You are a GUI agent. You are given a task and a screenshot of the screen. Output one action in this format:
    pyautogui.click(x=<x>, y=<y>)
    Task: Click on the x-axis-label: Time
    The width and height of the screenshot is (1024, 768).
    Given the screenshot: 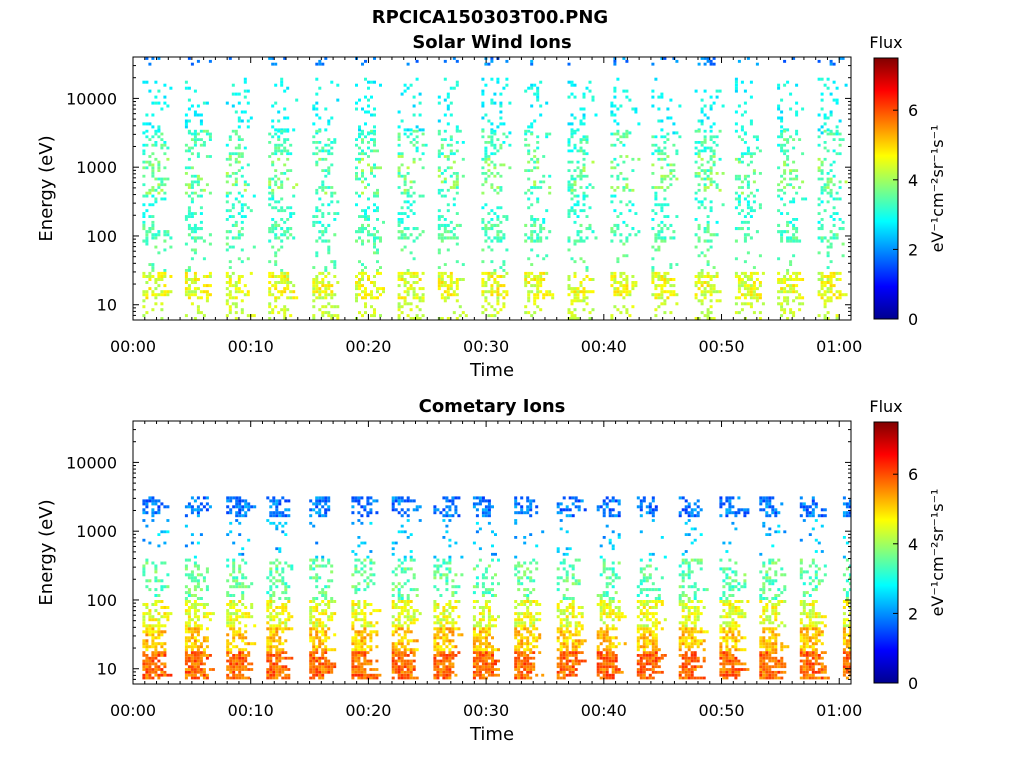 What is the action you would take?
    pyautogui.click(x=491, y=370)
    